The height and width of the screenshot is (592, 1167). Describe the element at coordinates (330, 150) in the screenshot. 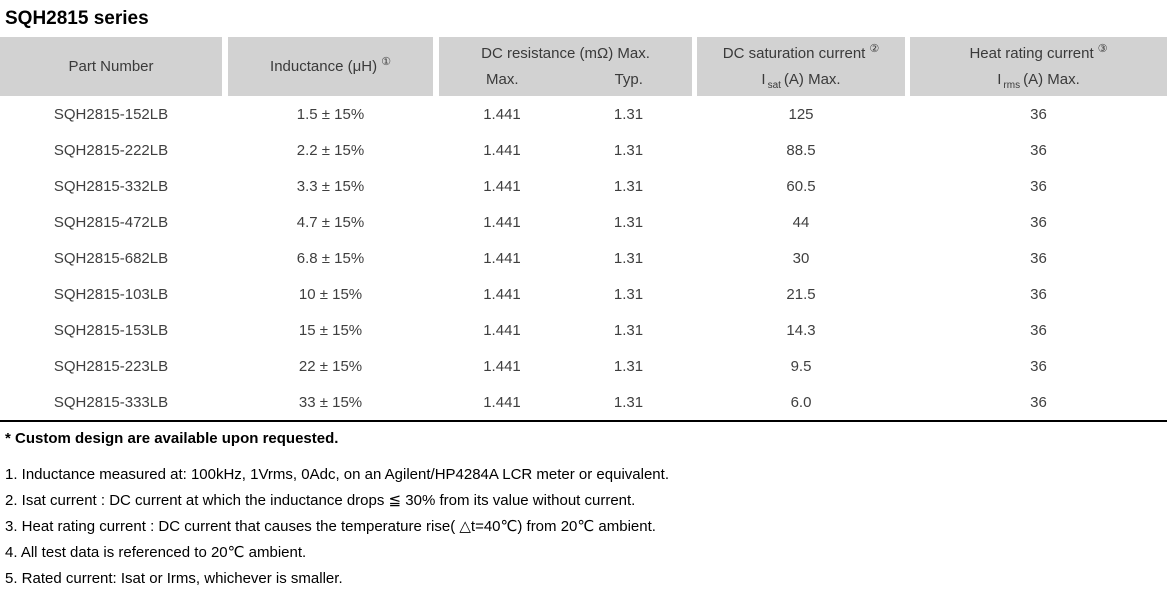

I see `inductance-cell: 2.2 ± 15%` at that location.